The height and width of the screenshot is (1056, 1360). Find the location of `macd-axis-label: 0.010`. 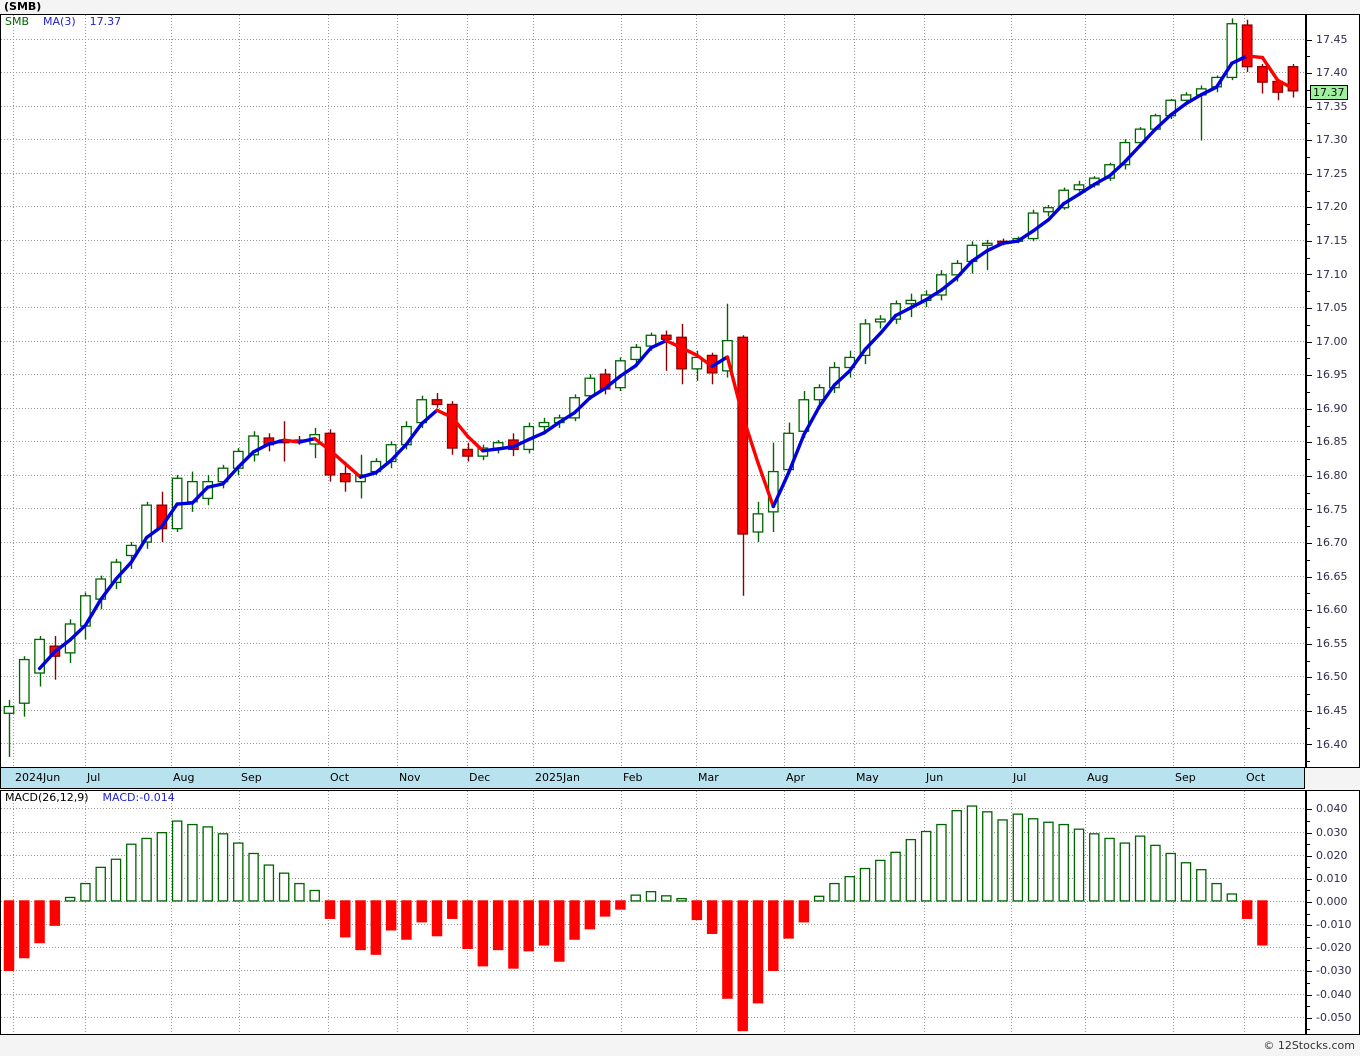

macd-axis-label: 0.010 is located at coordinates (1332, 878).